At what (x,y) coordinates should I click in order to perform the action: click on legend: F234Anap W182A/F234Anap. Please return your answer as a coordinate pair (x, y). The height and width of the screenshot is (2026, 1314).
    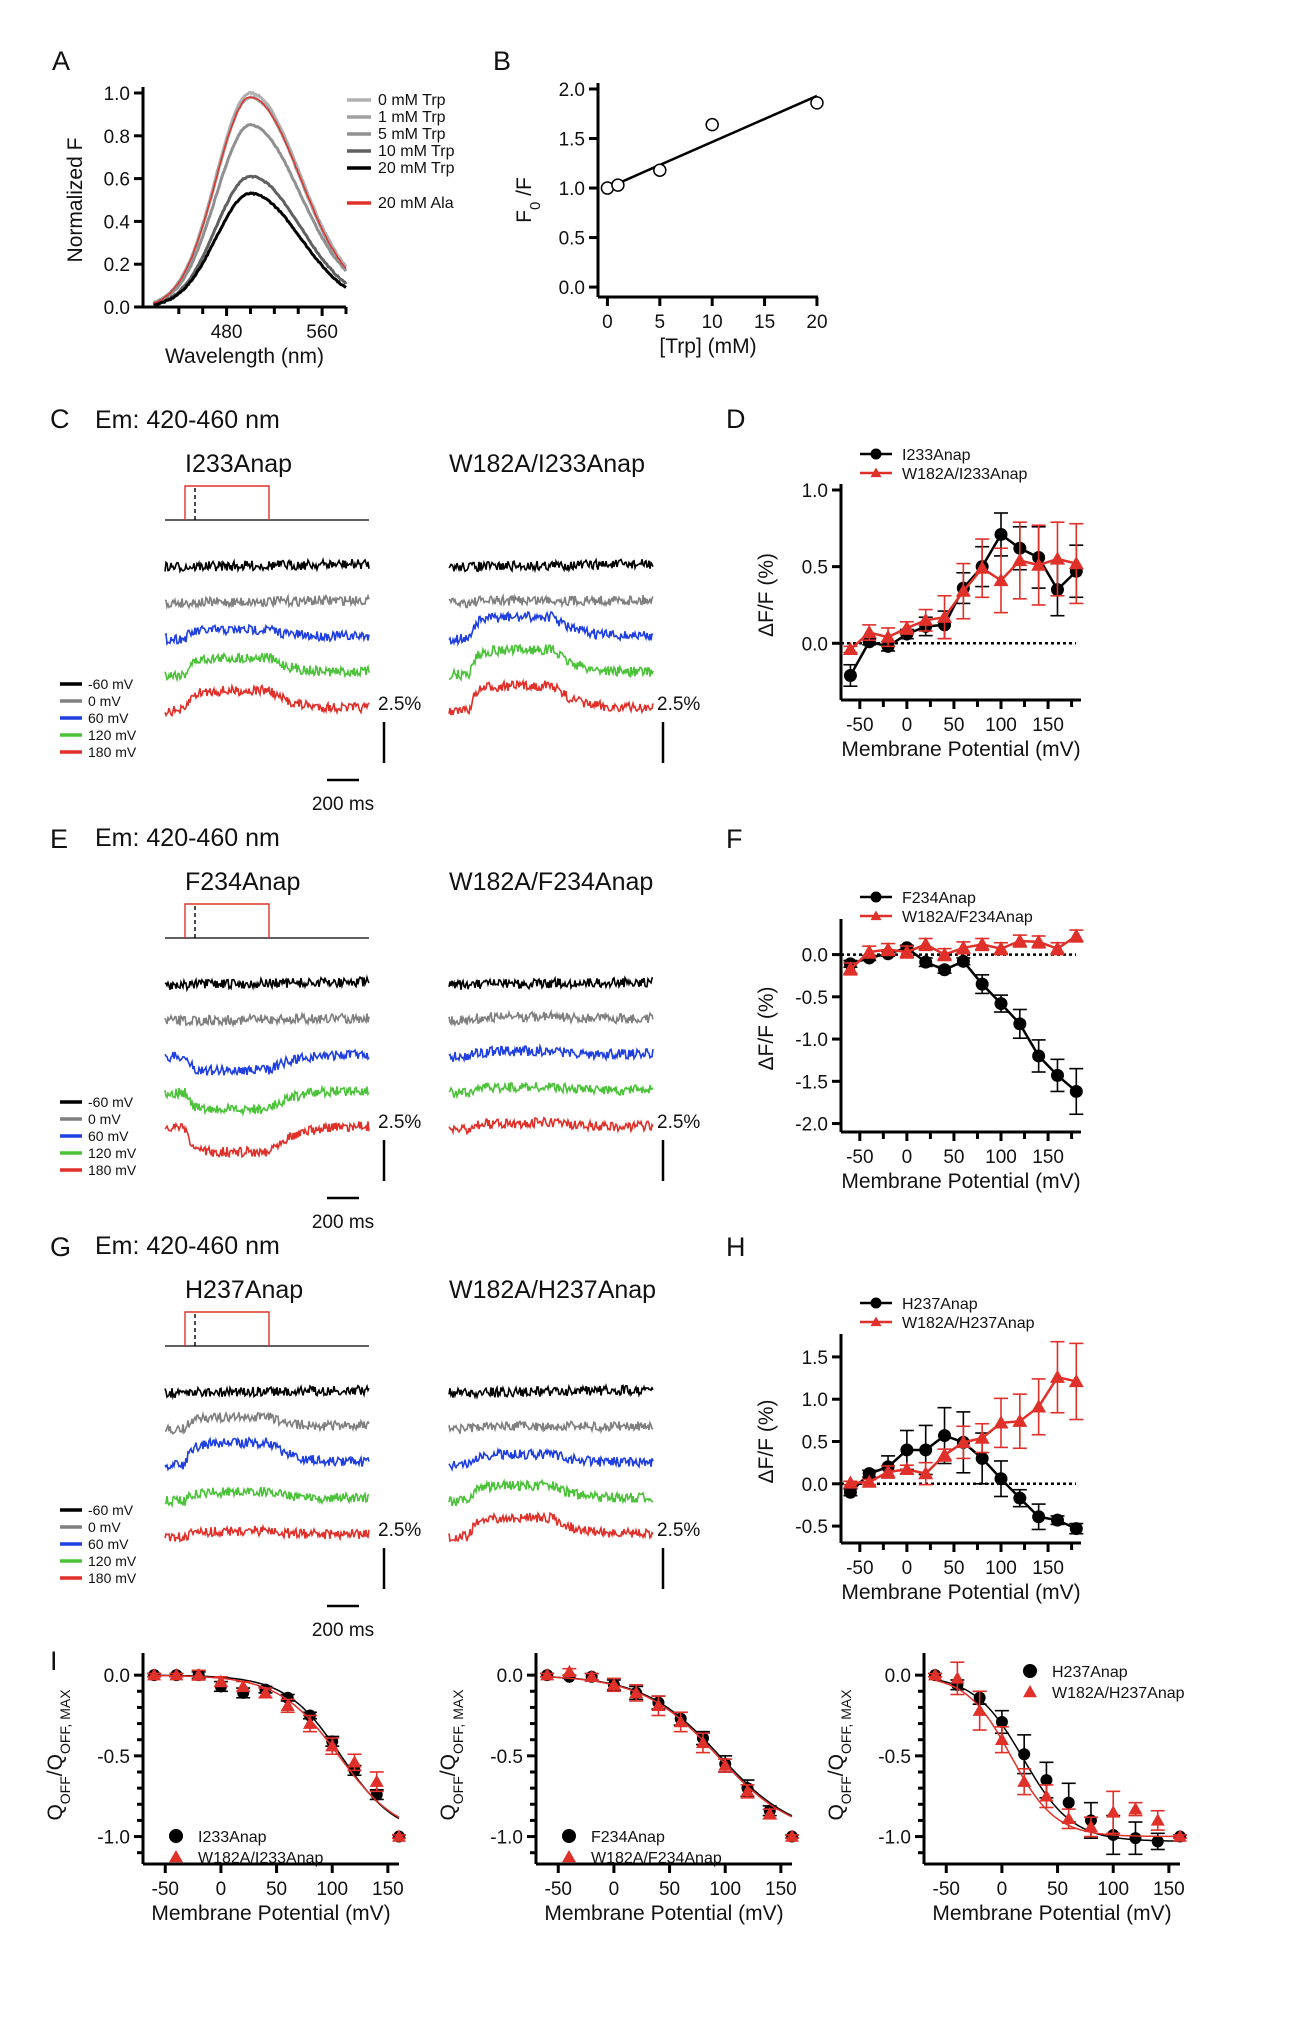
    Looking at the image, I should click on (946, 908).